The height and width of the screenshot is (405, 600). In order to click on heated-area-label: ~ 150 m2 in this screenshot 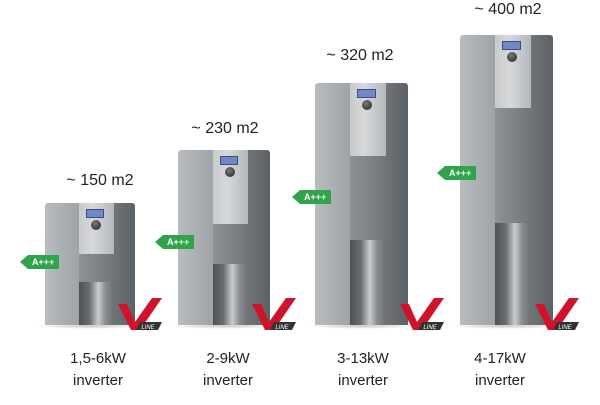, I will do `click(100, 180)`.